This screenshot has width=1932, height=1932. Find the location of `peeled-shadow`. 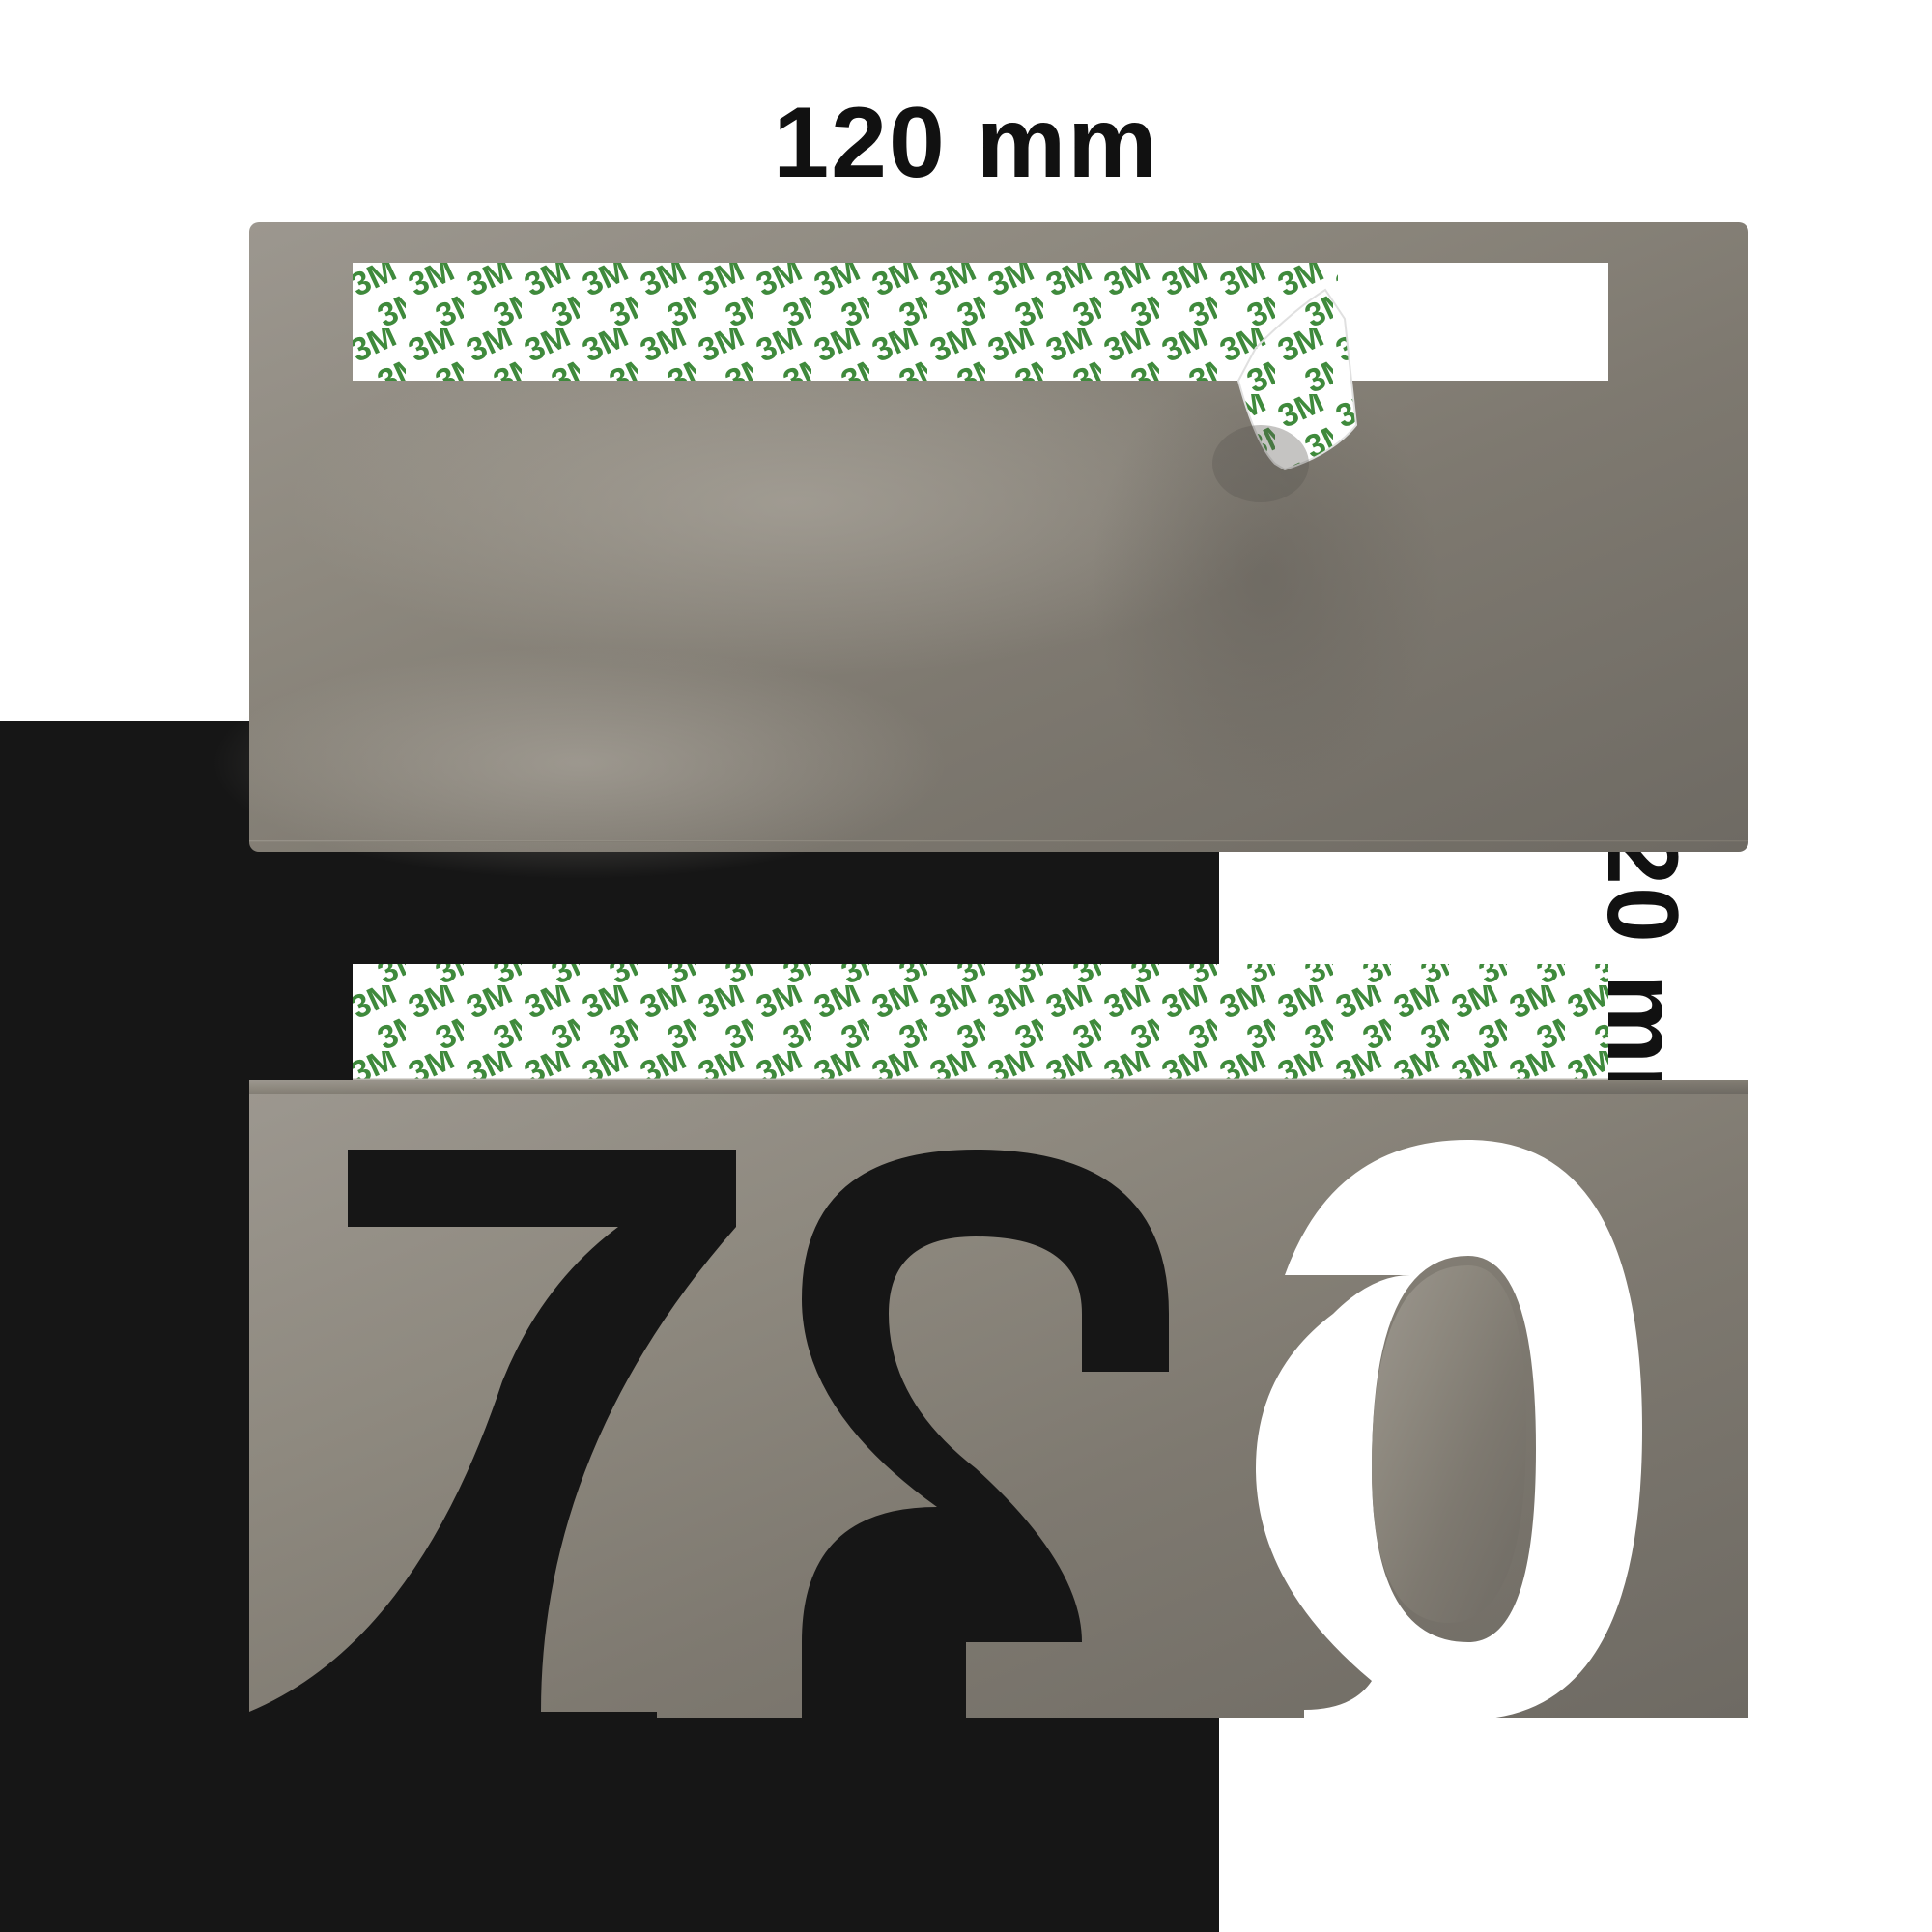

peeled-shadow is located at coordinates (1260, 463).